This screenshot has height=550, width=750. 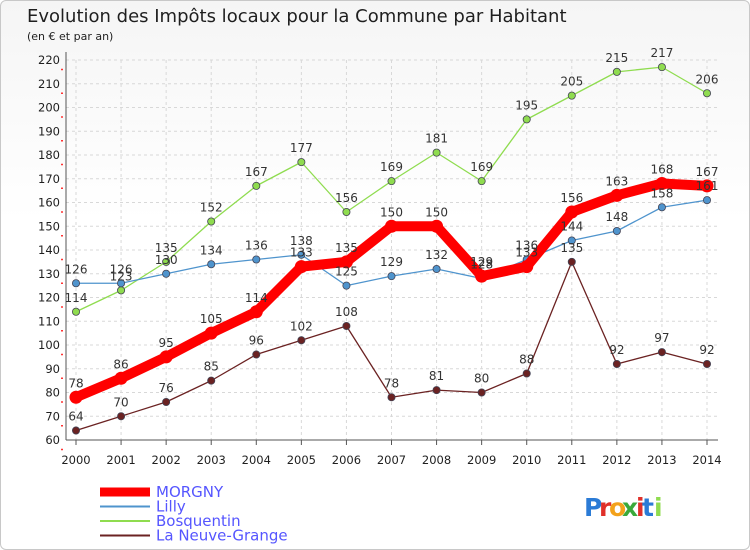 What do you see at coordinates (346, 272) in the screenshot?
I see `data-label-lilly: 125` at bounding box center [346, 272].